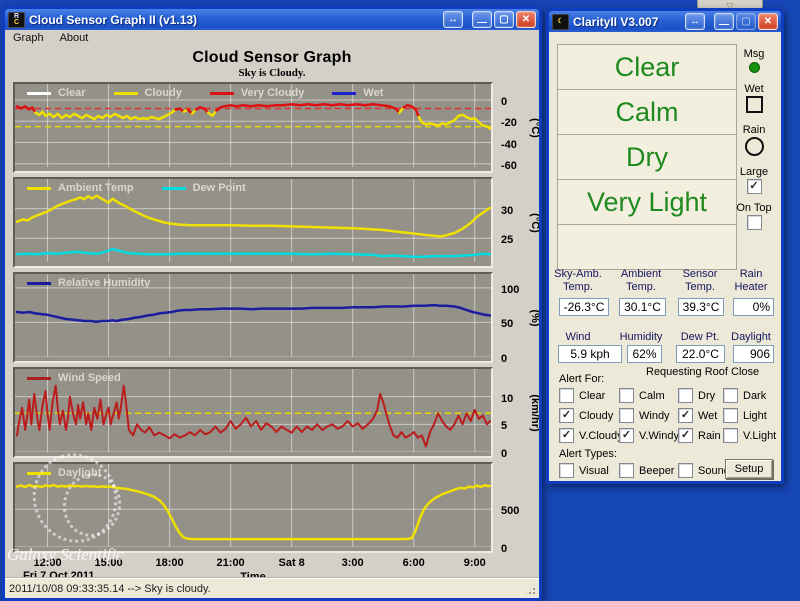 This screenshot has width=800, height=601. Describe the element at coordinates (96, 188) in the screenshot. I see `legend-label: Ambient Temp` at that location.